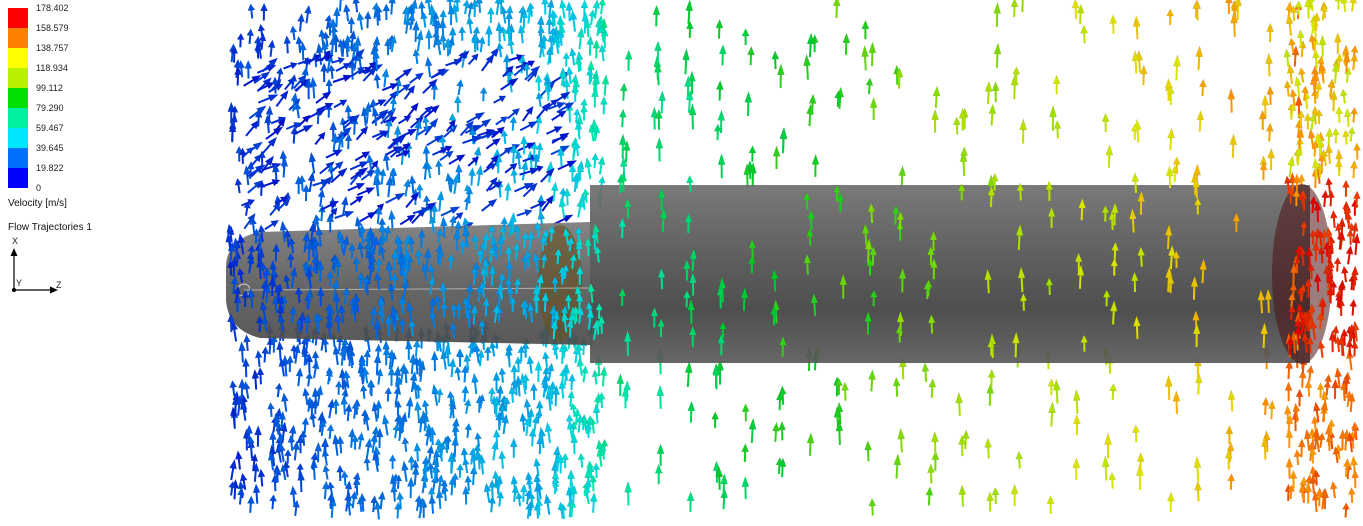 This screenshot has width=1363, height=526. Describe the element at coordinates (18, 158) in the screenshot. I see `legend-color-segment` at that location.